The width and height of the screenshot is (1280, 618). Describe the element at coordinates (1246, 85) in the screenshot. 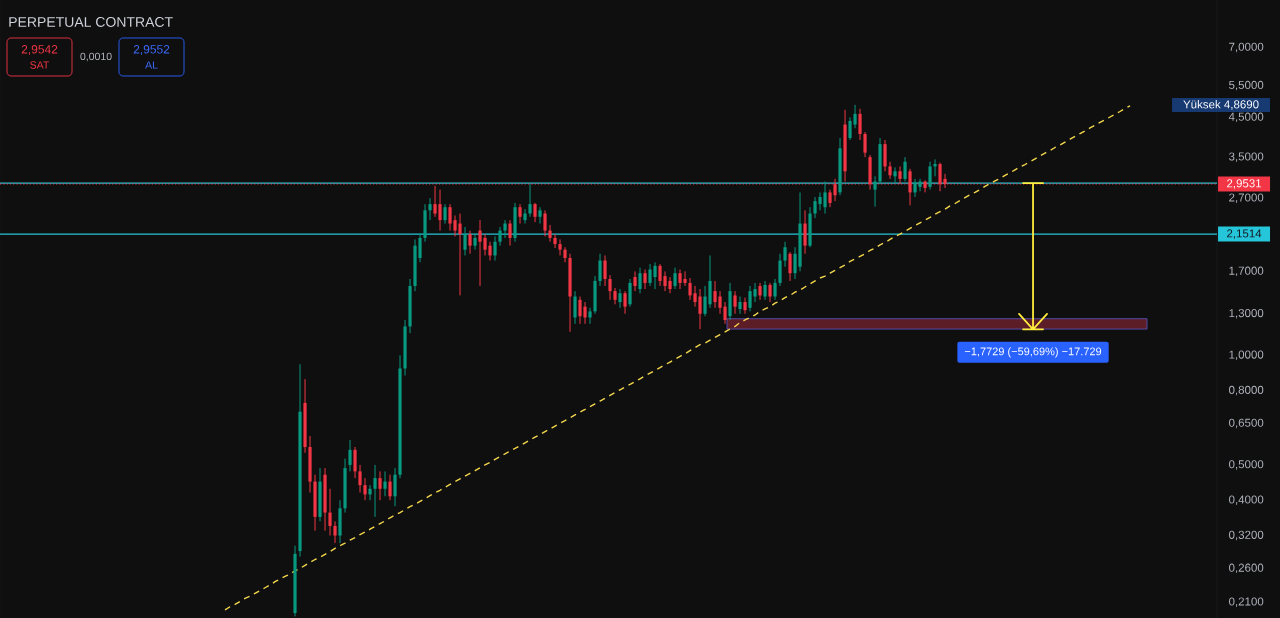

I see `y-tick-label: 5,5000` at that location.